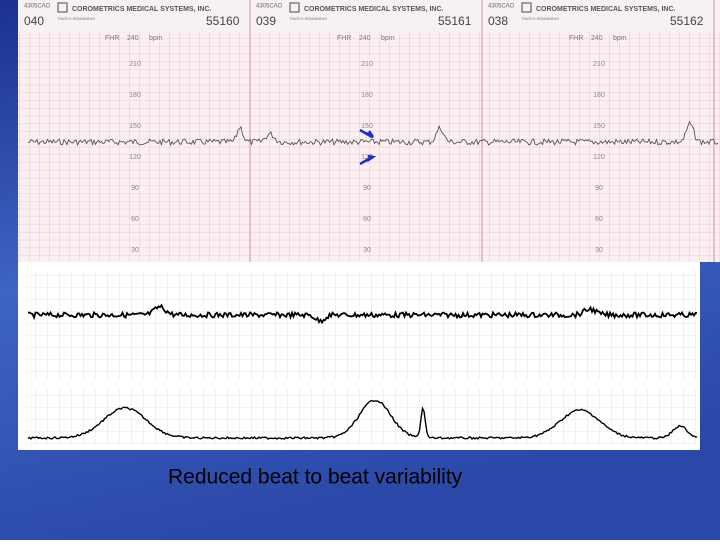 This screenshot has height=545, width=720. I want to click on serial: 55161, so click(455, 21).